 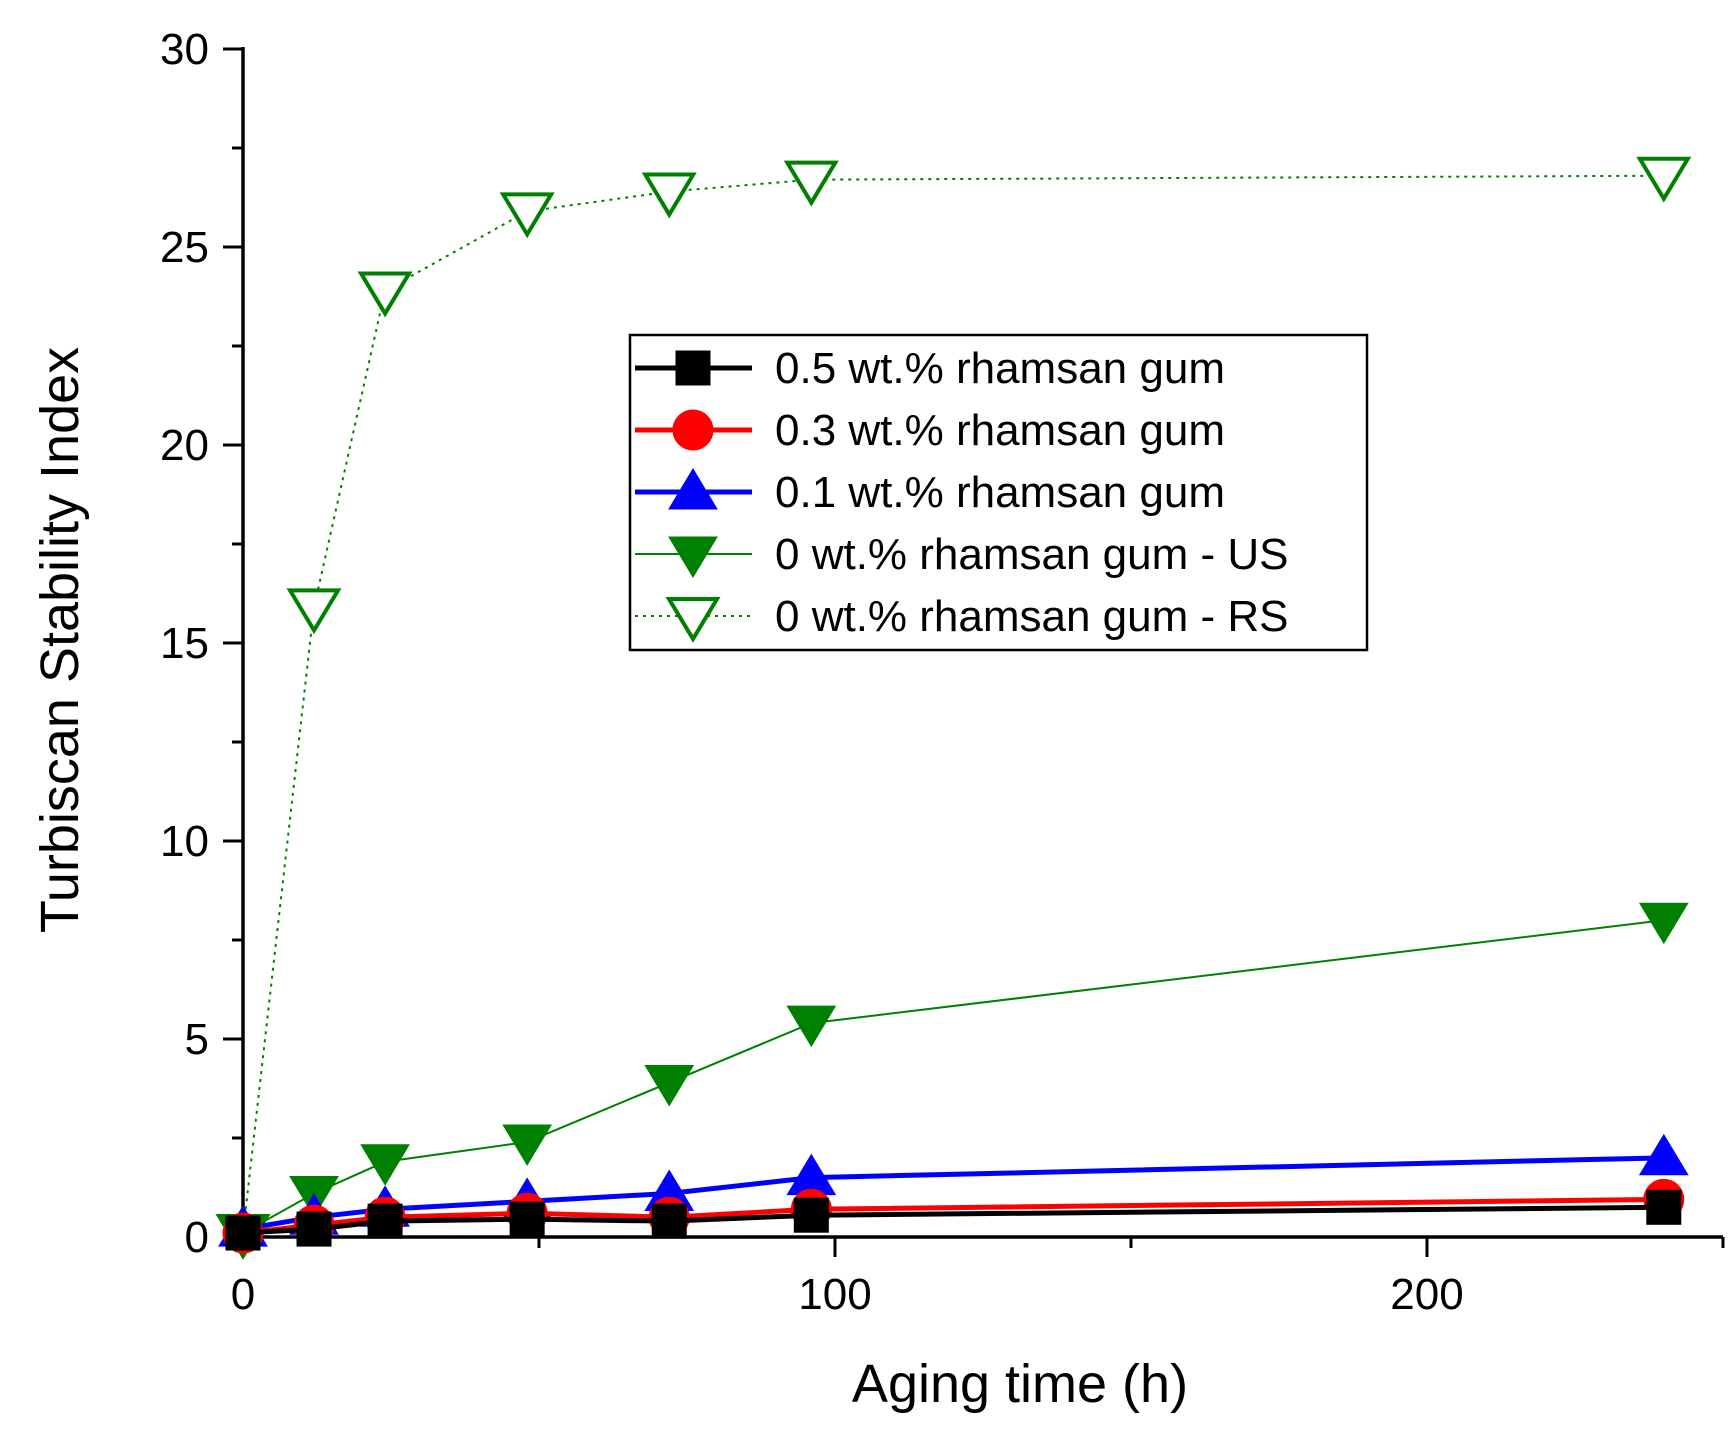 I want to click on legend-label: 0 wt.% rhamsan gum - US, so click(x=1032, y=554).